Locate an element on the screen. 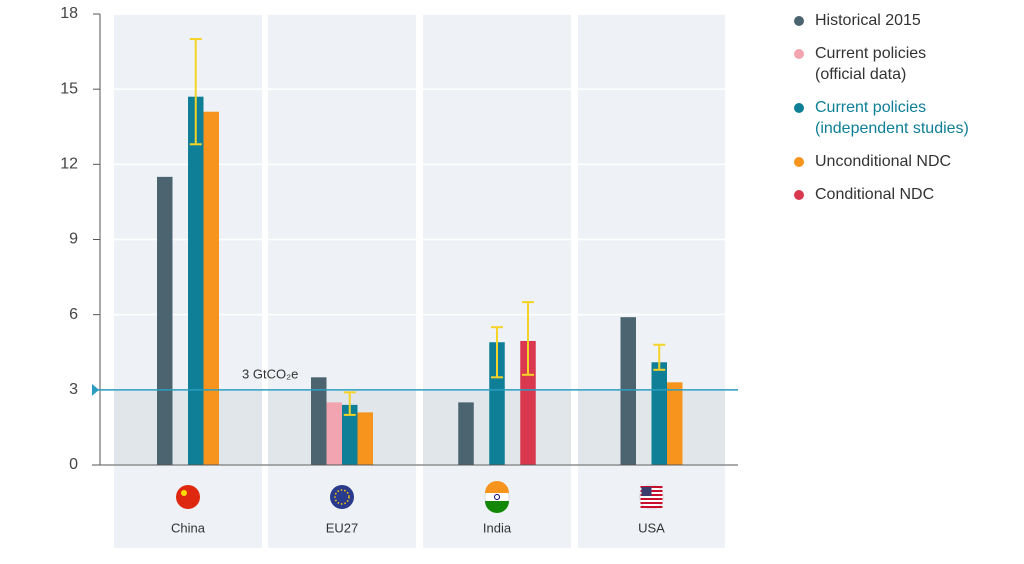 This screenshot has width=1024, height=564. y-tick-label: 18 is located at coordinates (69, 13).